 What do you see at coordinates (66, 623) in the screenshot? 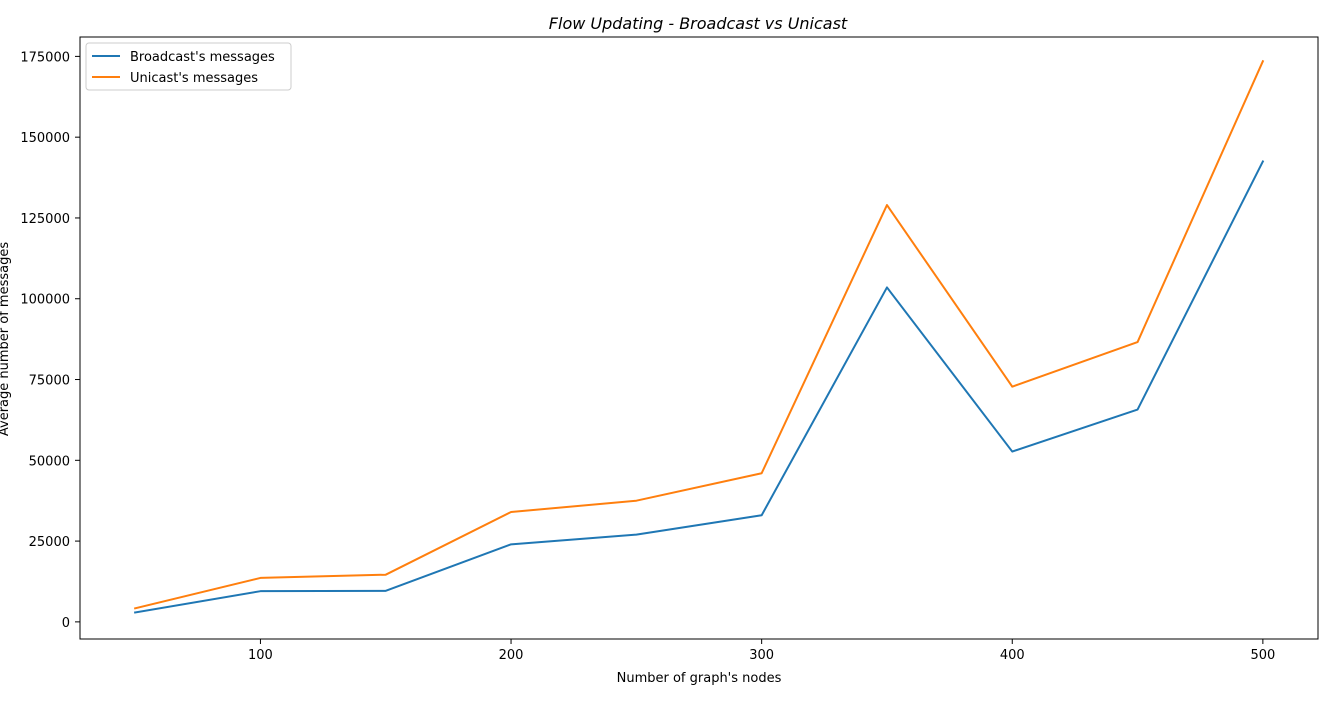
I see `y-tick-label: 0` at bounding box center [66, 623].